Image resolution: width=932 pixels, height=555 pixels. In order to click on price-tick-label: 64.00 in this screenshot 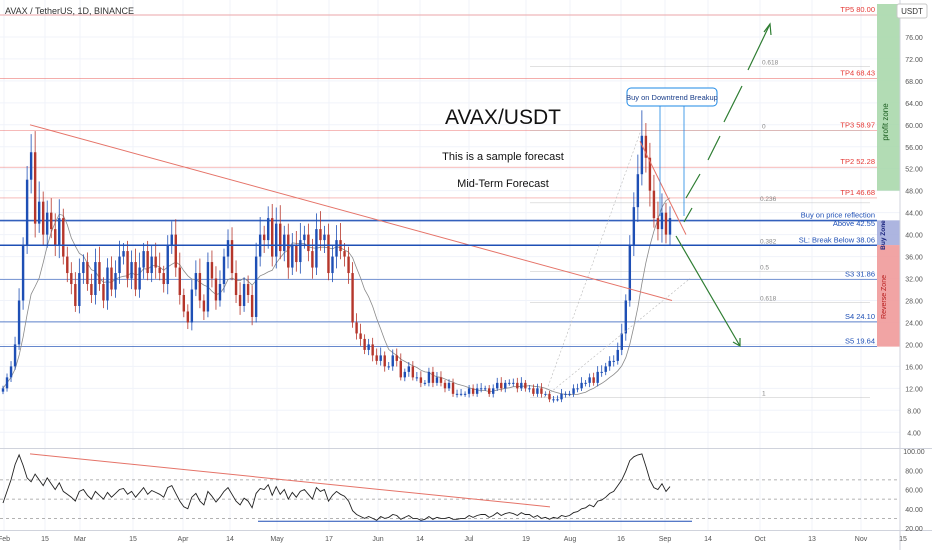, I will do `click(914, 104)`.